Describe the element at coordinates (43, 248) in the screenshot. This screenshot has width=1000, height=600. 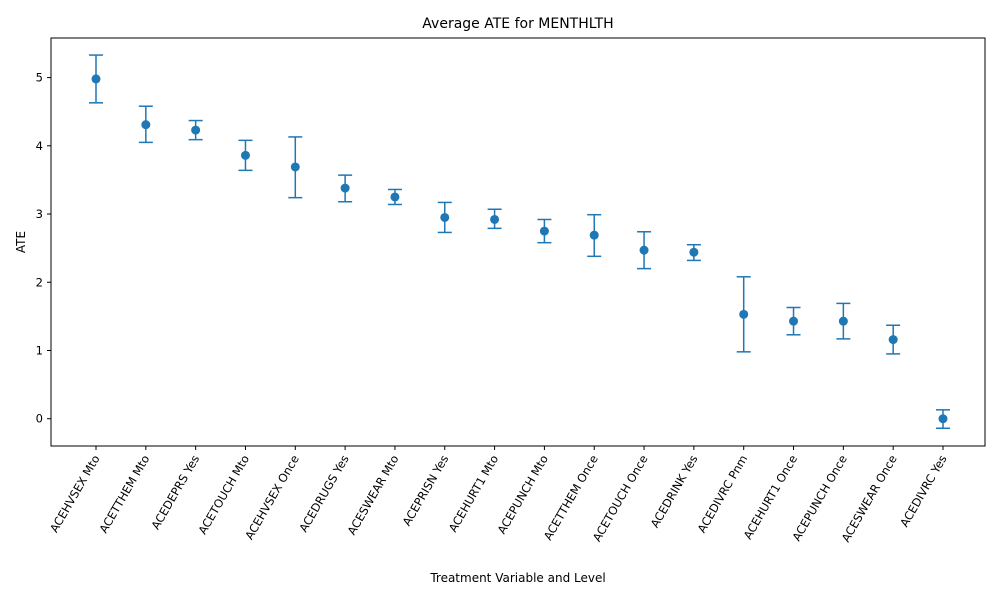
I see `y-axis: 0 1 2 3 4 5` at that location.